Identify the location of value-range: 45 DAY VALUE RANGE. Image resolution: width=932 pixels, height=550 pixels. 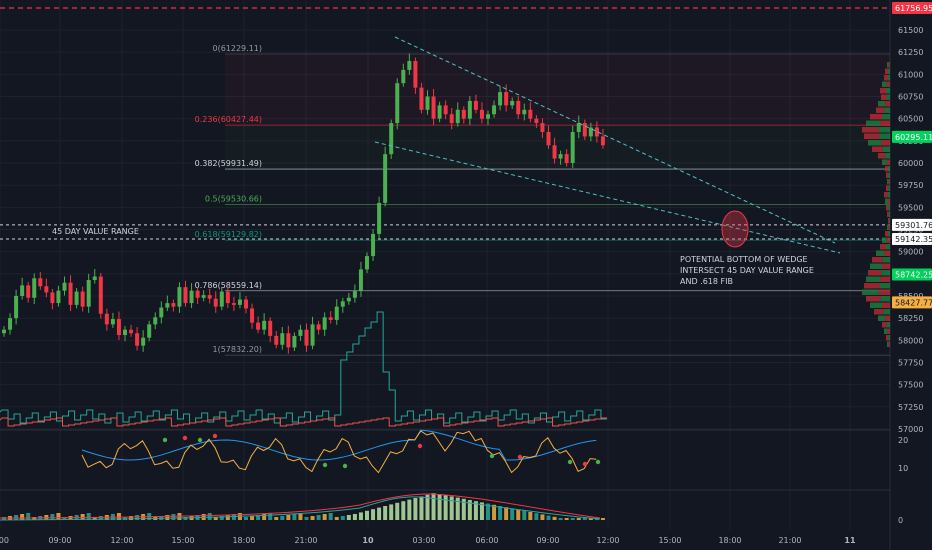
(445, 232).